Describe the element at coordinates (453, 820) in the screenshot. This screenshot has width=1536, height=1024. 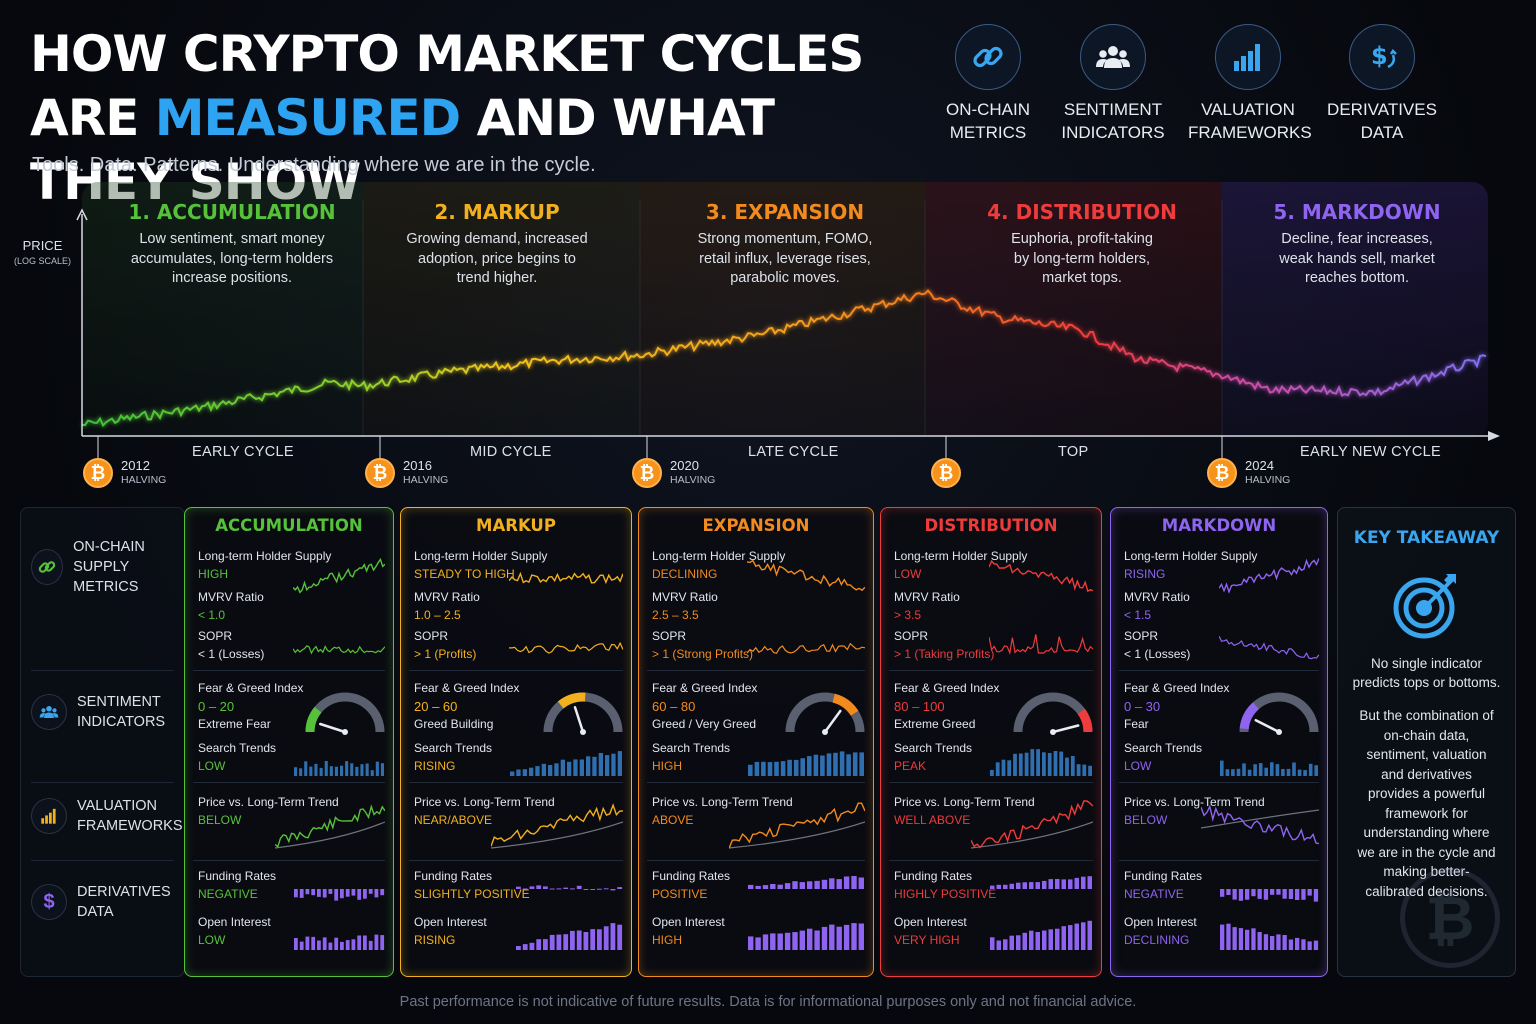
I see `metric-value-price-trend: NEAR/ABOVE` at that location.